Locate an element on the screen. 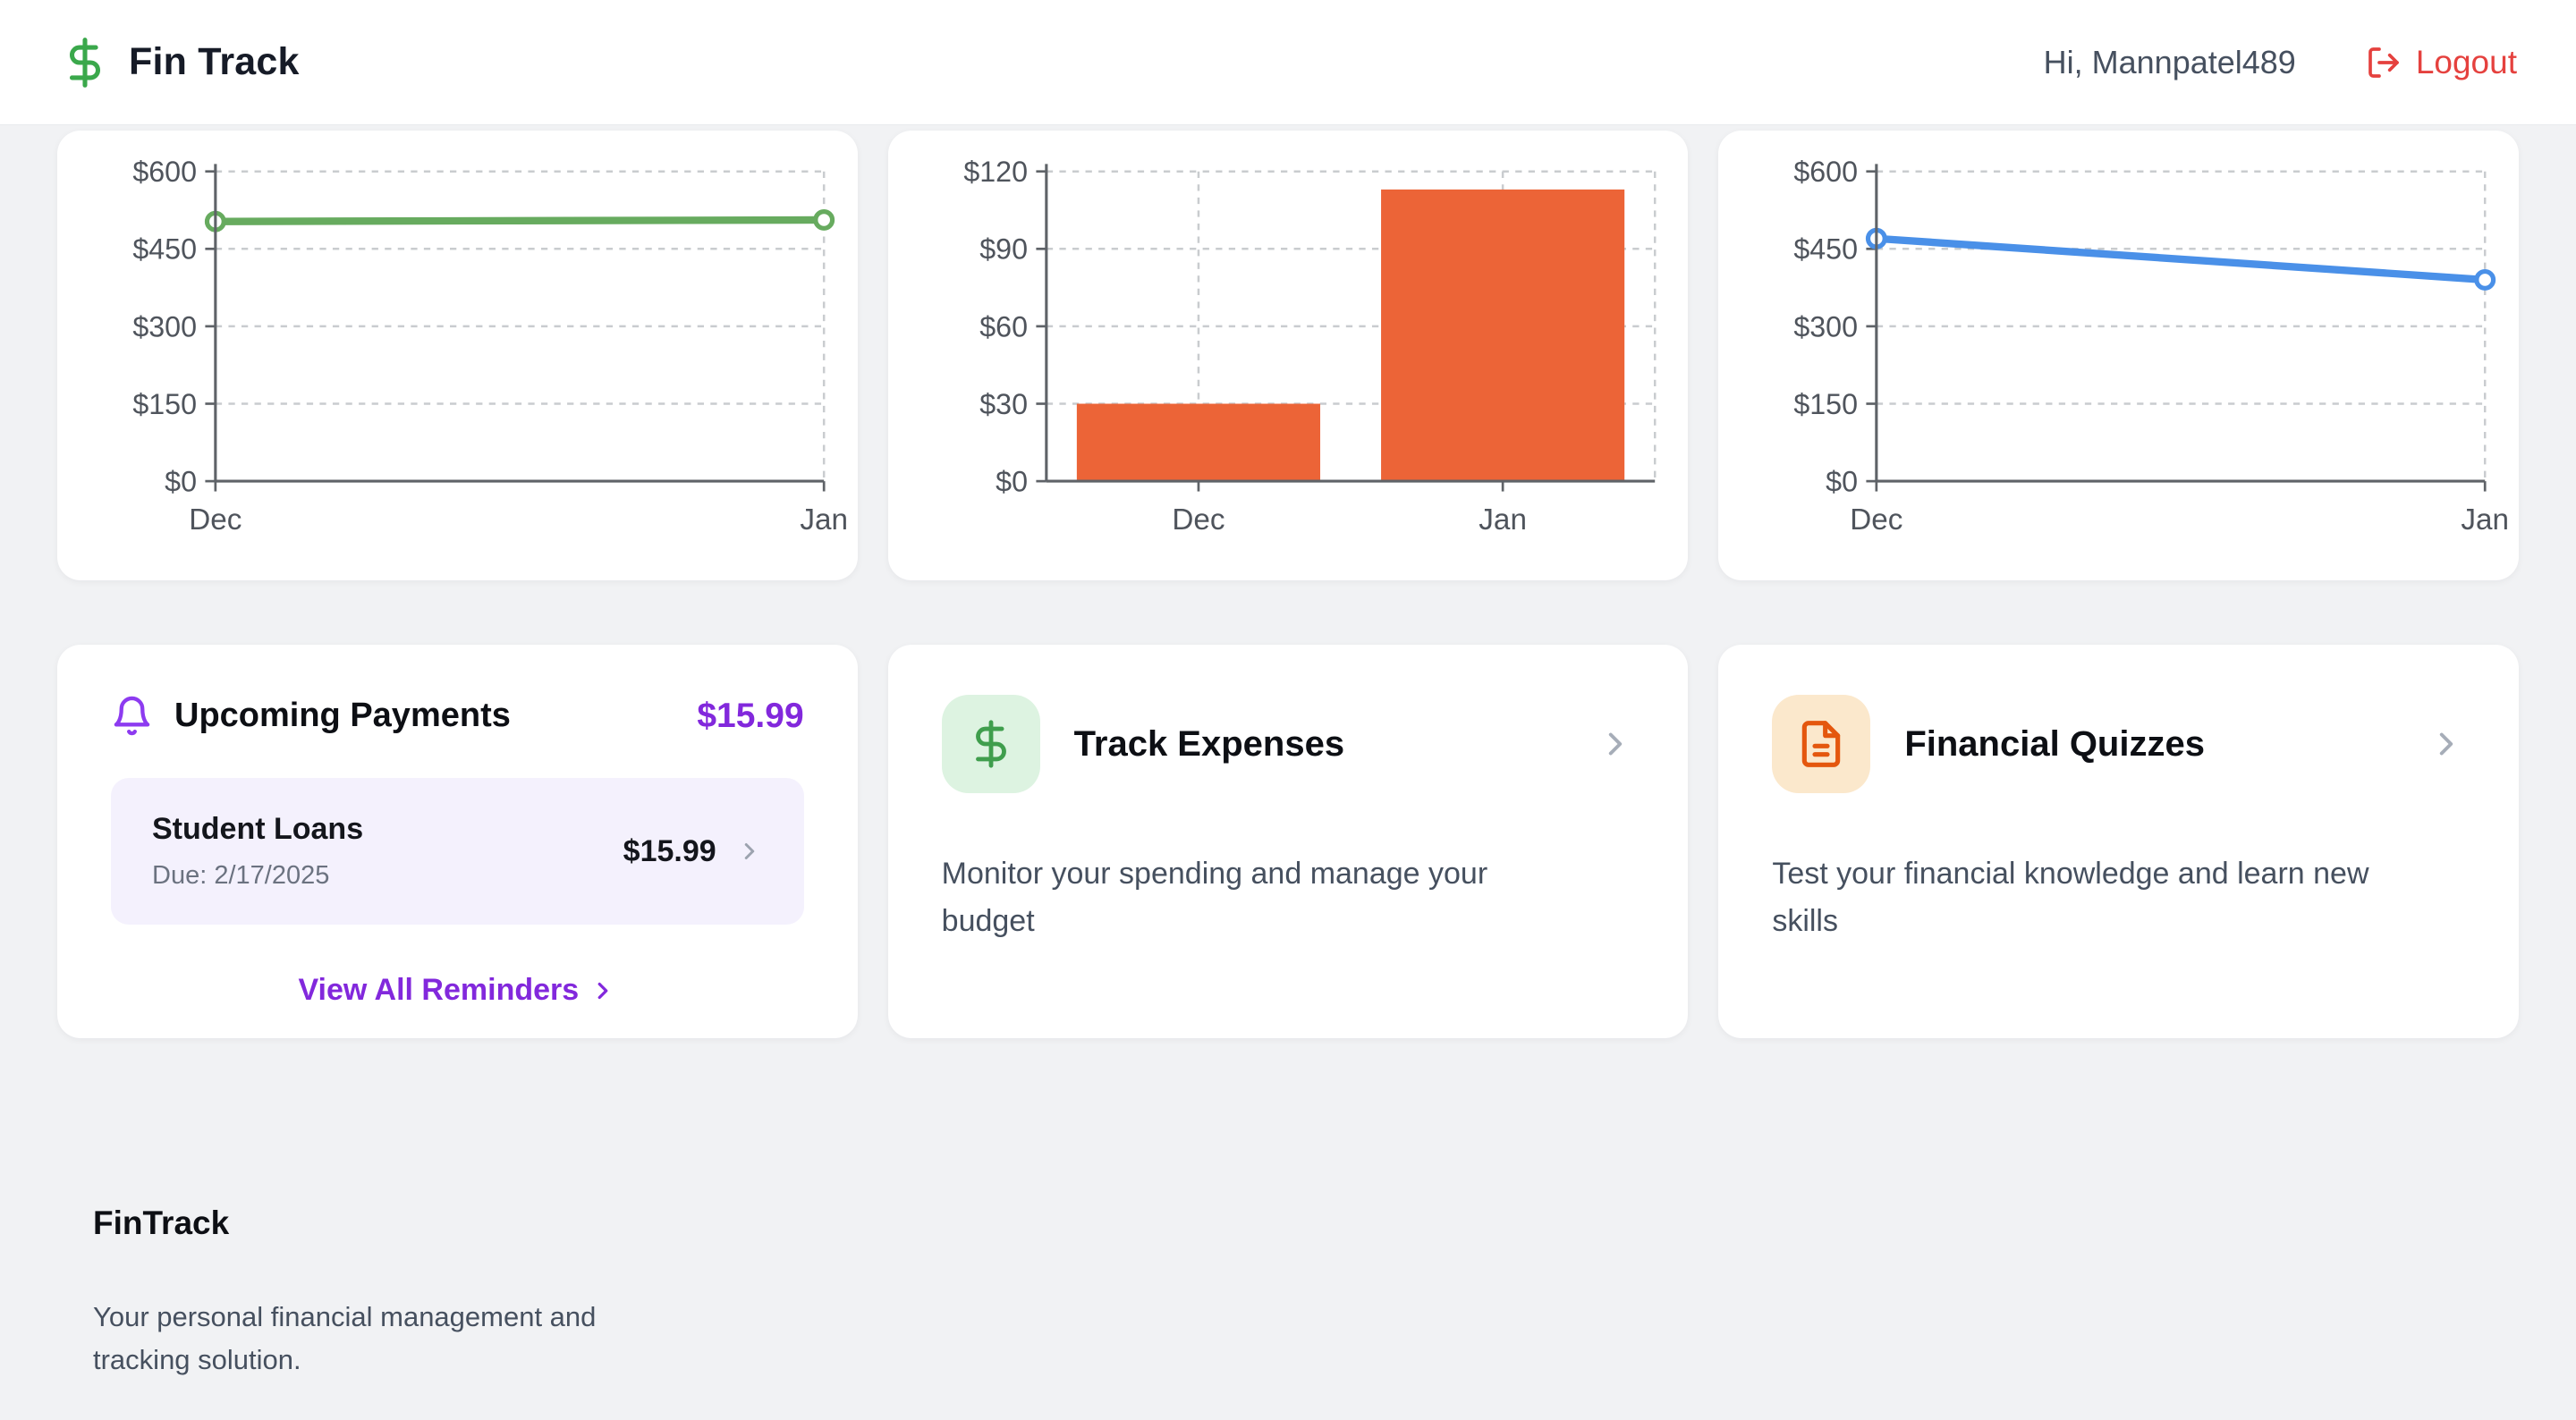 The image size is (2576, 1420). file-text-icon-badge is located at coordinates (1821, 744).